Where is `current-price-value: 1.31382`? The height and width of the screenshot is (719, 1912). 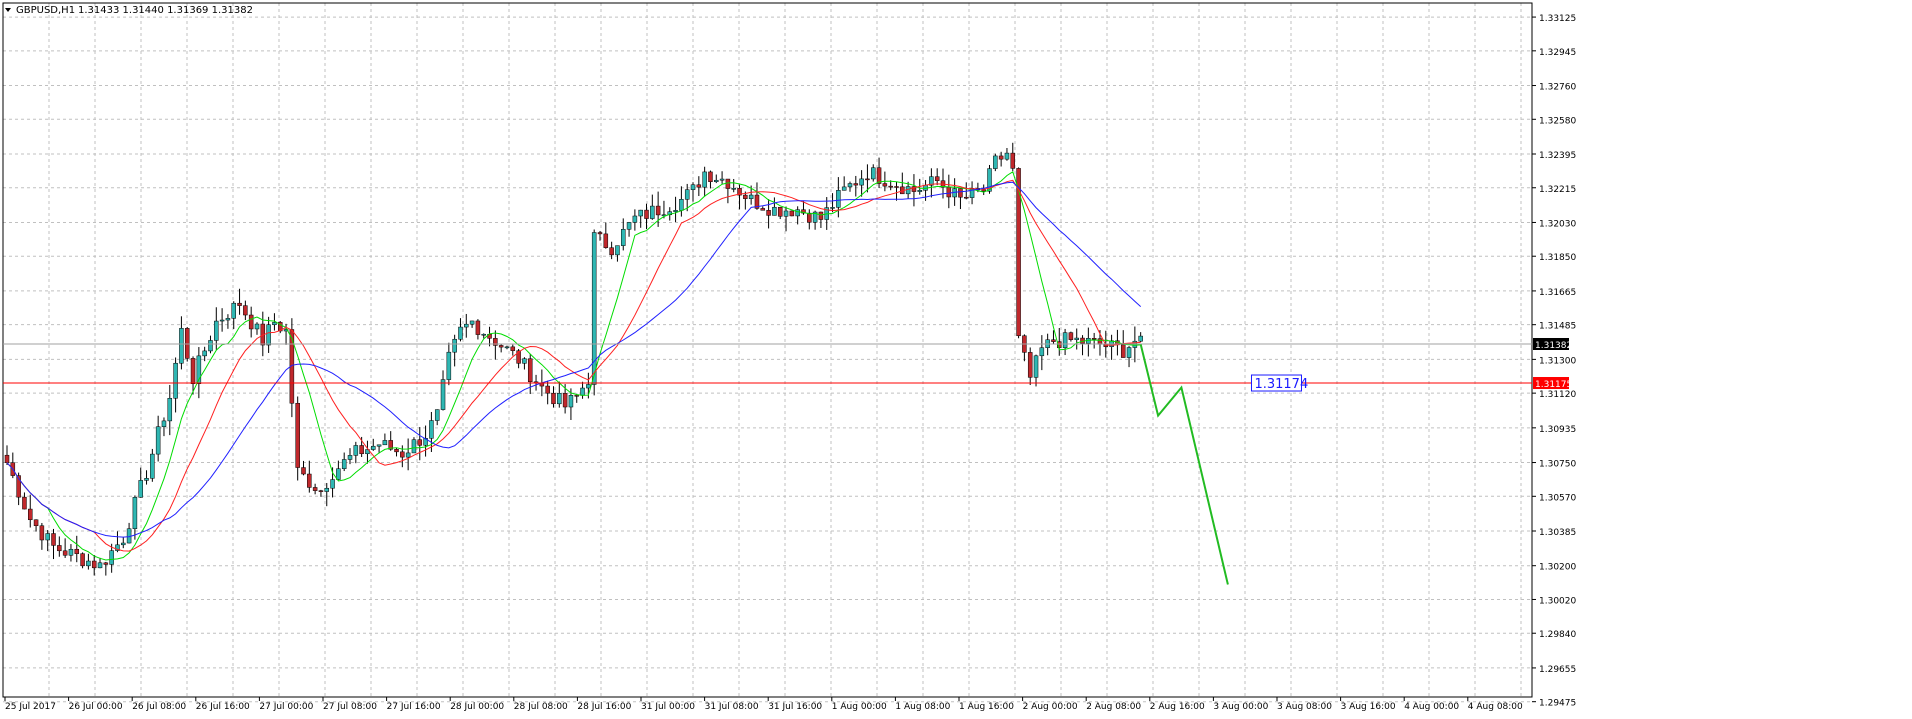 current-price-value: 1.31382 is located at coordinates (1553, 346).